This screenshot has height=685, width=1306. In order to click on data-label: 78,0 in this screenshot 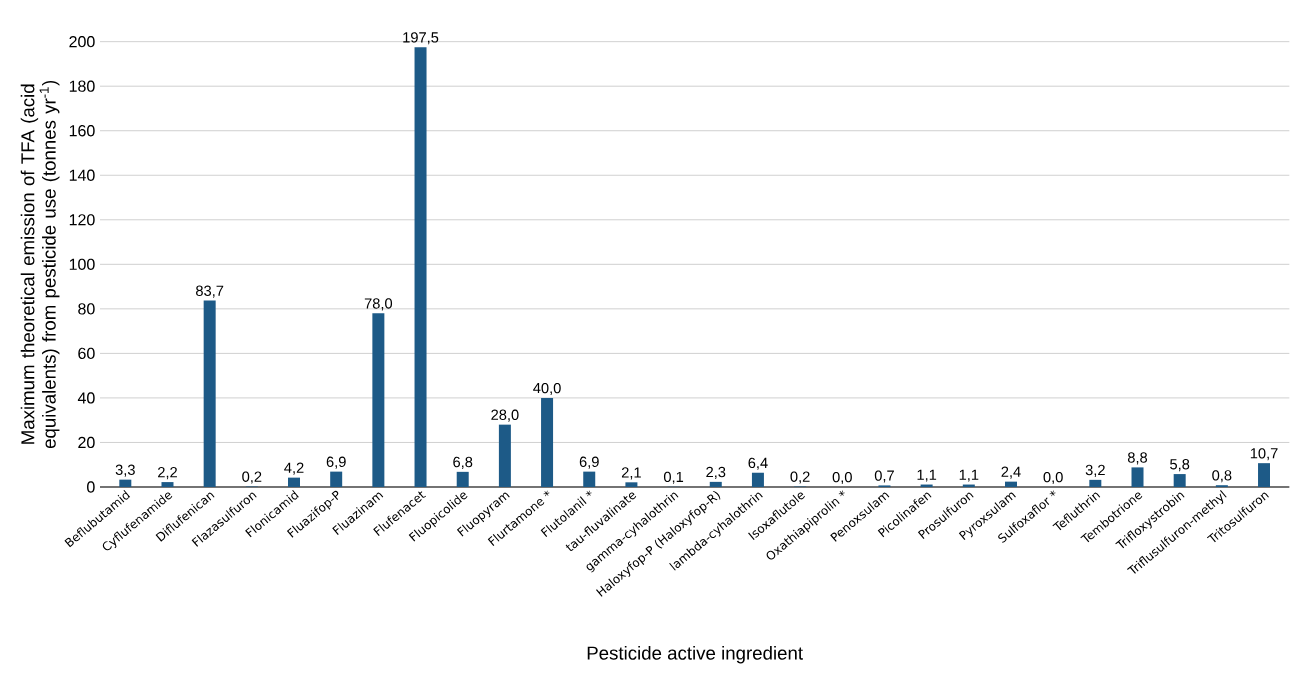, I will do `click(378, 304)`.